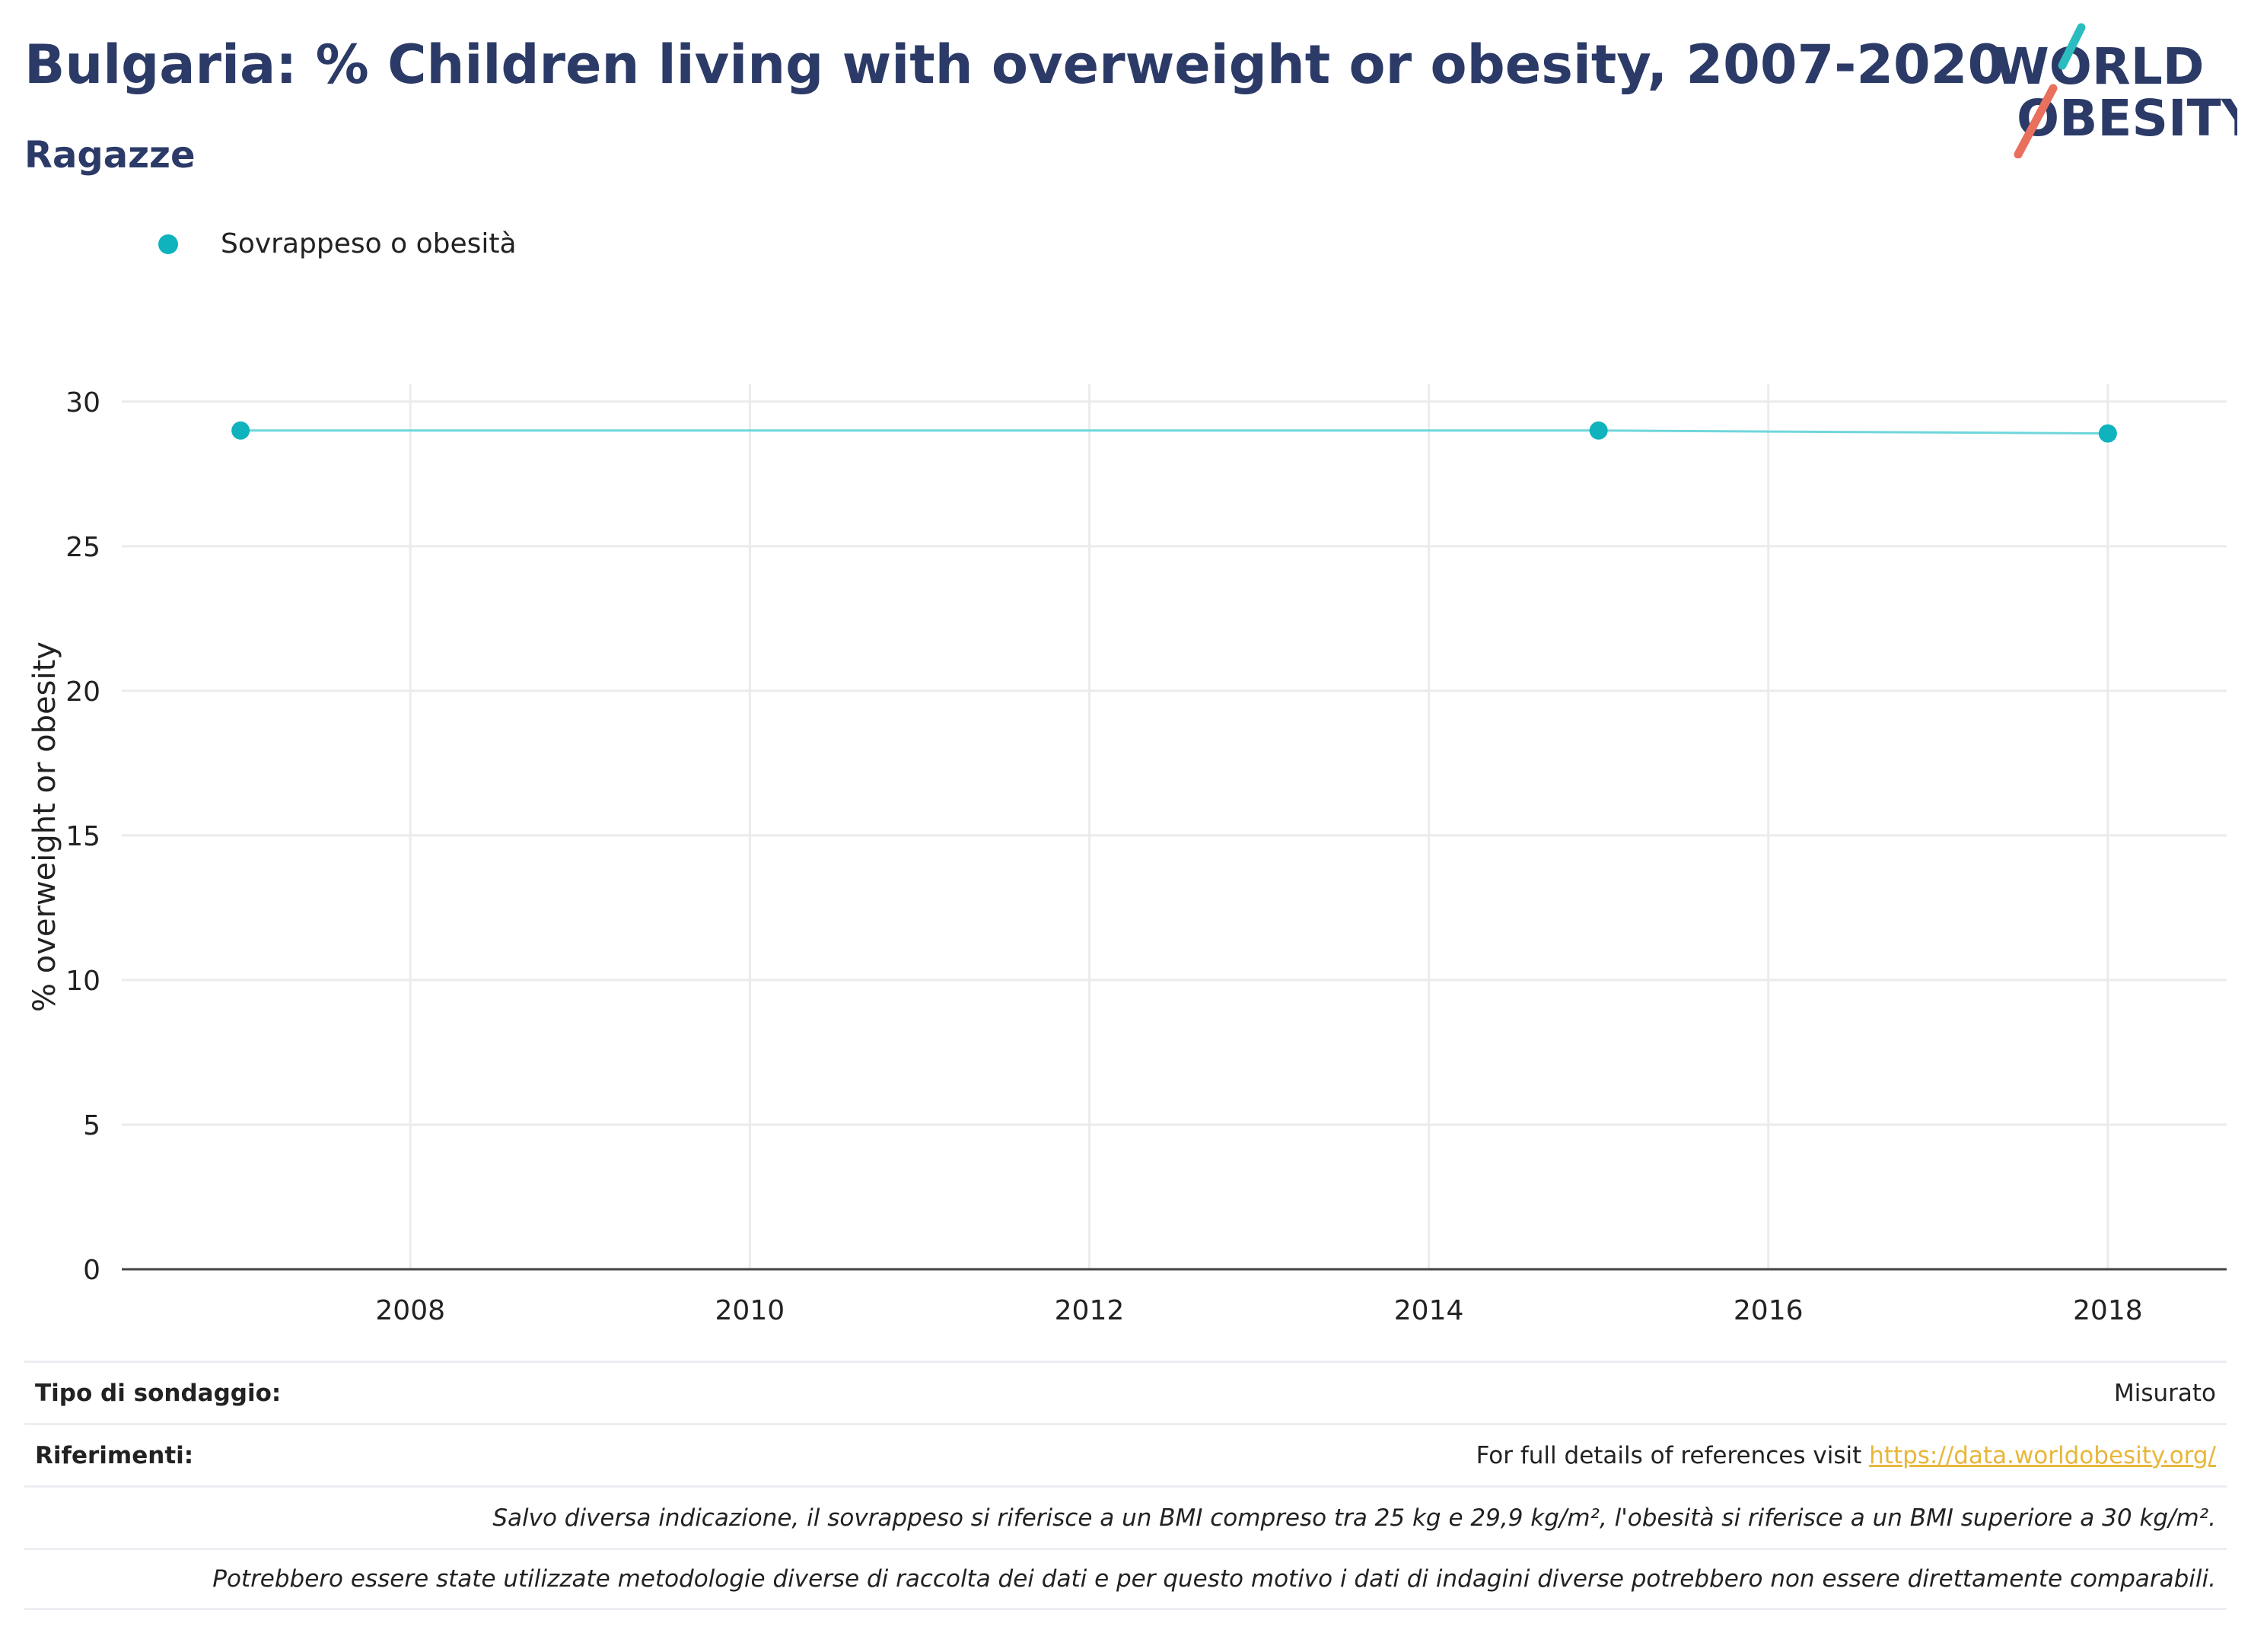  What do you see at coordinates (168, 244) in the screenshot?
I see `legend-marker-icon` at bounding box center [168, 244].